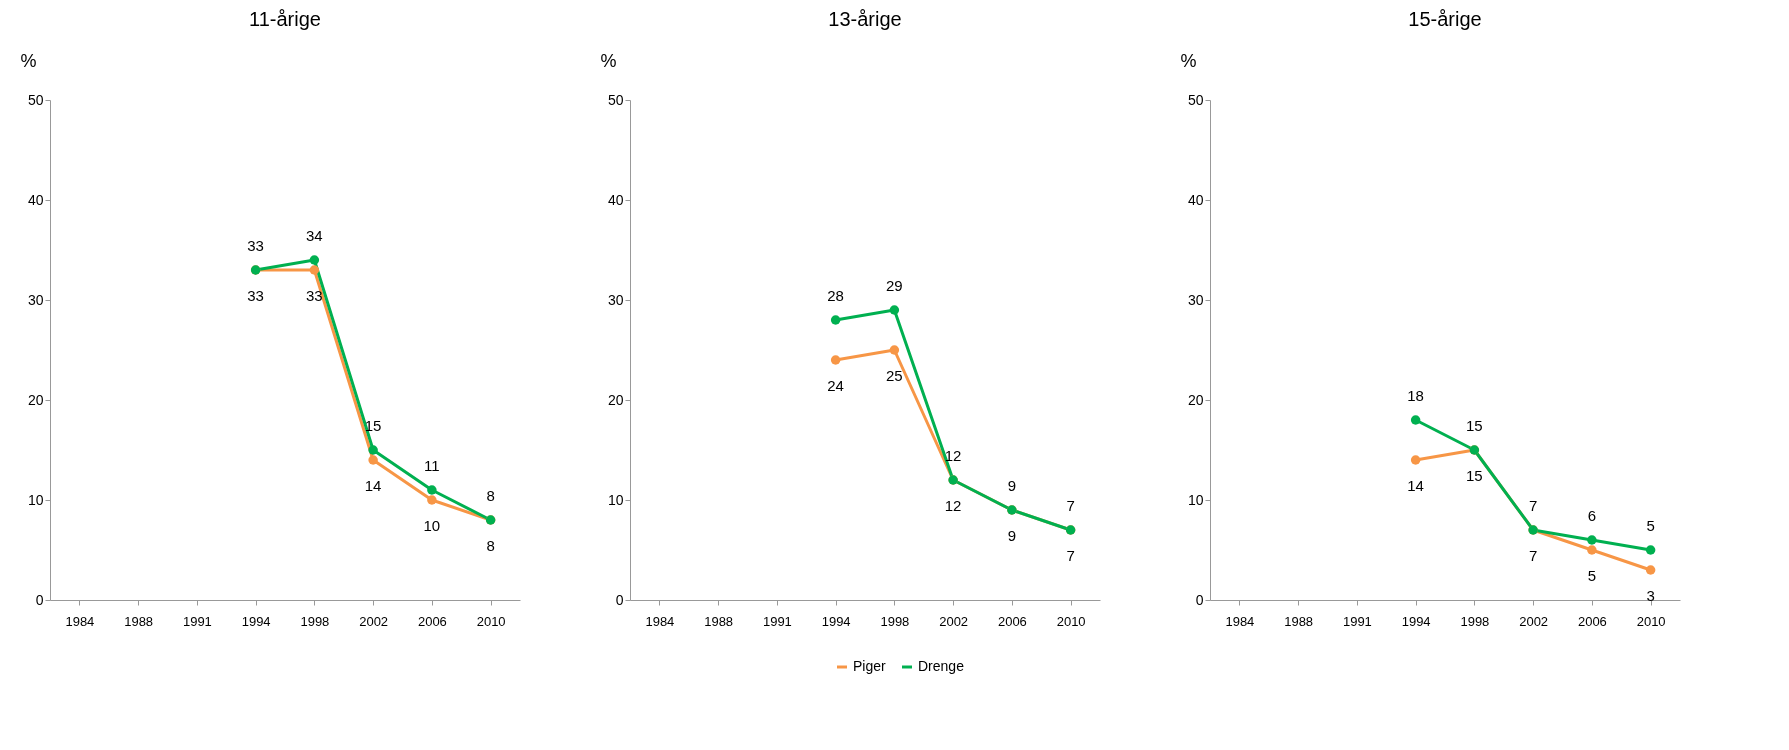  Describe the element at coordinates (1650, 595) in the screenshot. I see `data-label: 3` at that location.